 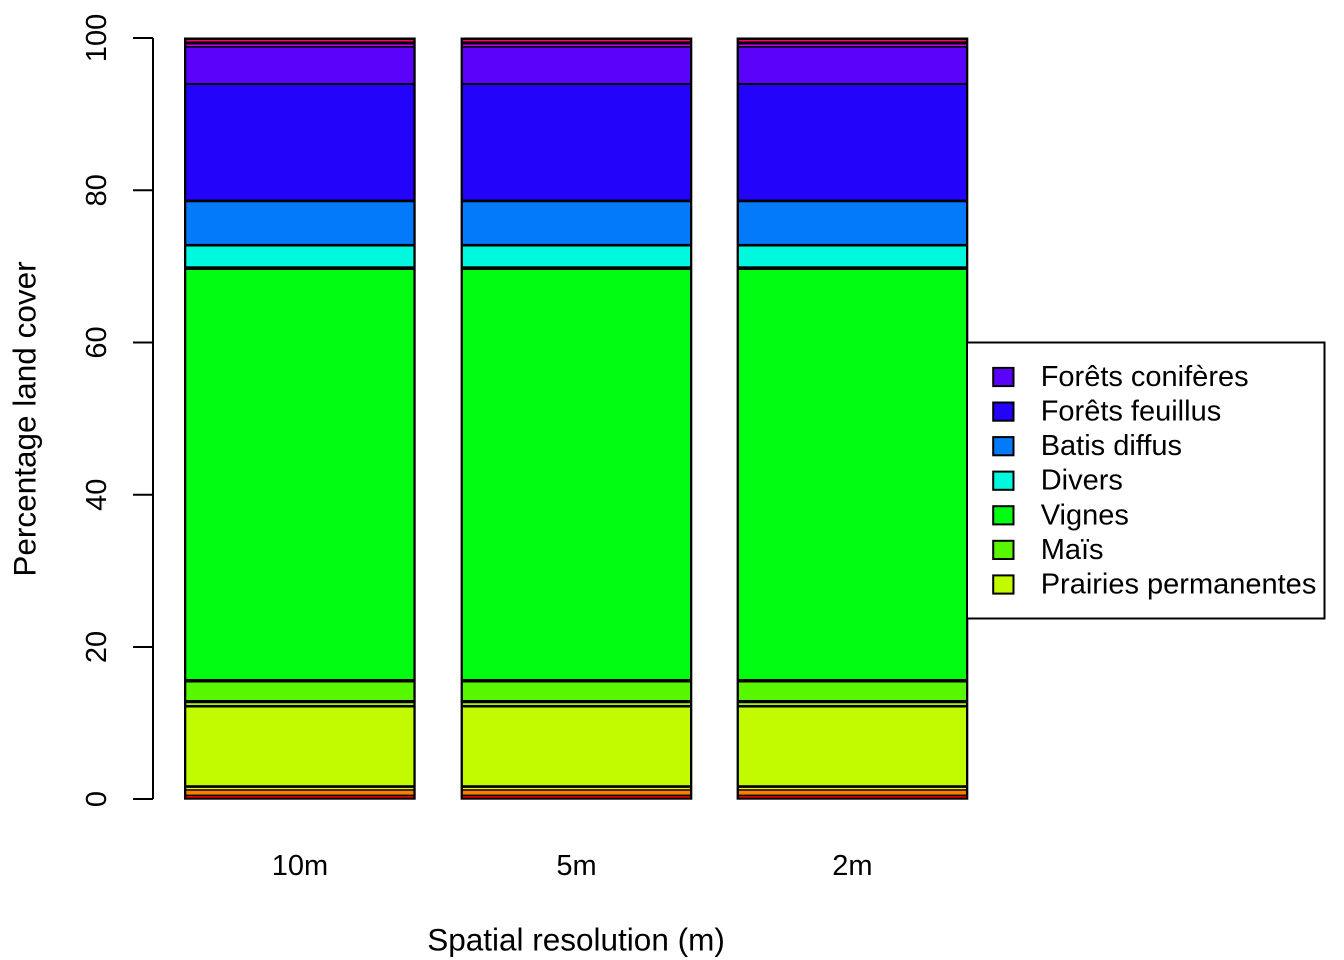 What do you see at coordinates (97, 799) in the screenshot?
I see `svg-text: 0` at bounding box center [97, 799].